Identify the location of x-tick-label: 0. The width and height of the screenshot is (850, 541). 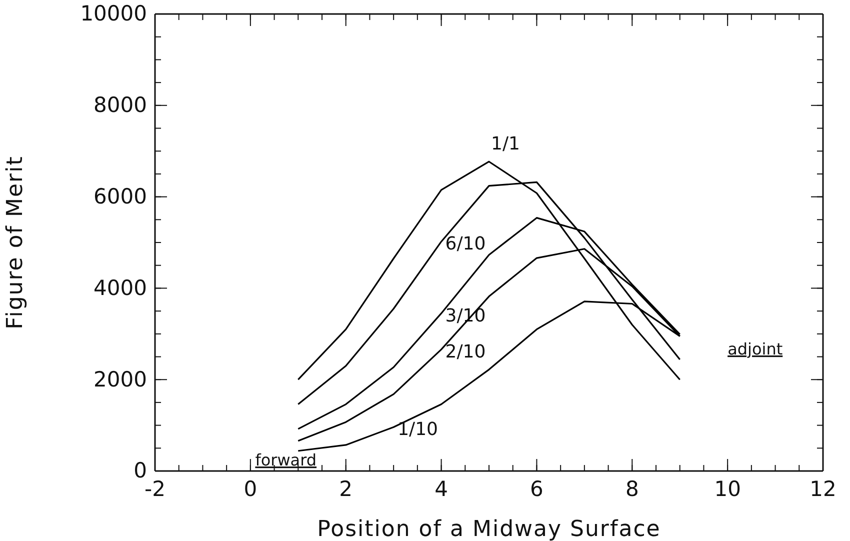
(251, 488).